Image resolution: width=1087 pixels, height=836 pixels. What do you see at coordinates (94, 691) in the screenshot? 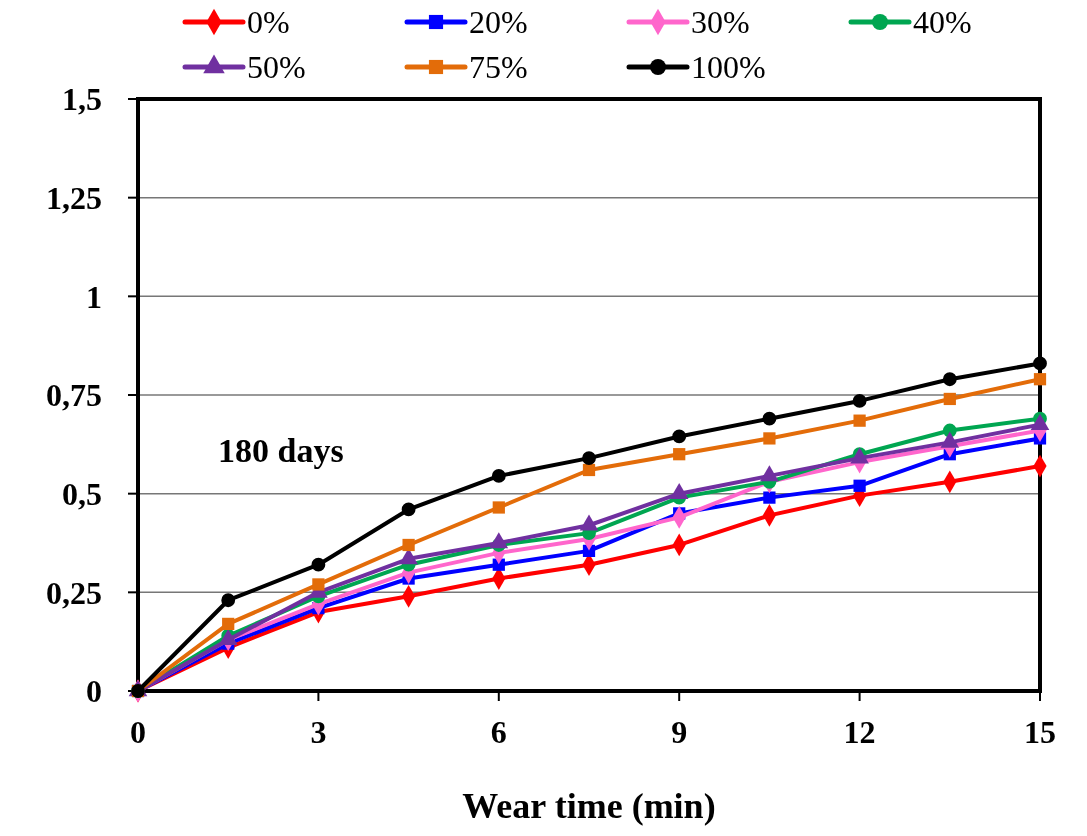
I see `y-tick-label: 0` at bounding box center [94, 691].